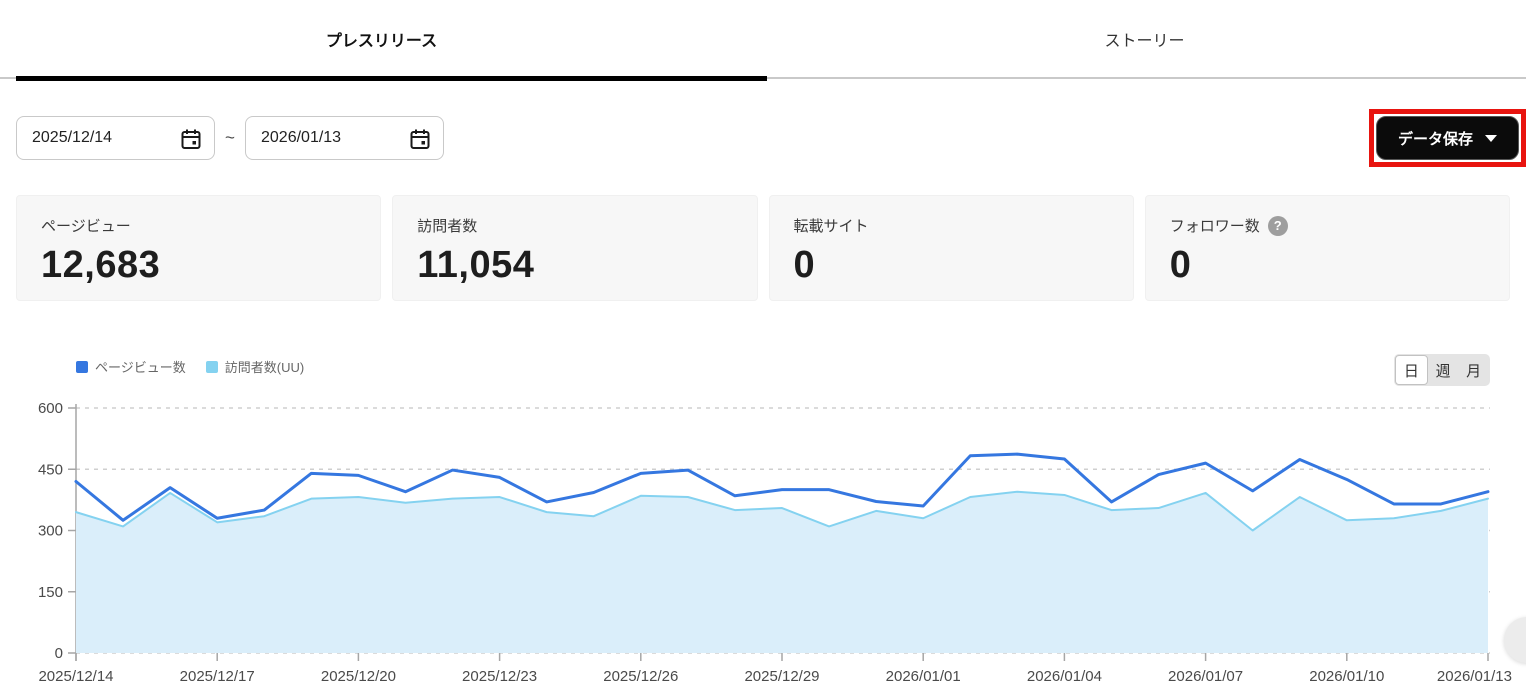 This screenshot has width=1526, height=693. What do you see at coordinates (447, 226) in the screenshot?
I see `stat-label: 訪問者数` at bounding box center [447, 226].